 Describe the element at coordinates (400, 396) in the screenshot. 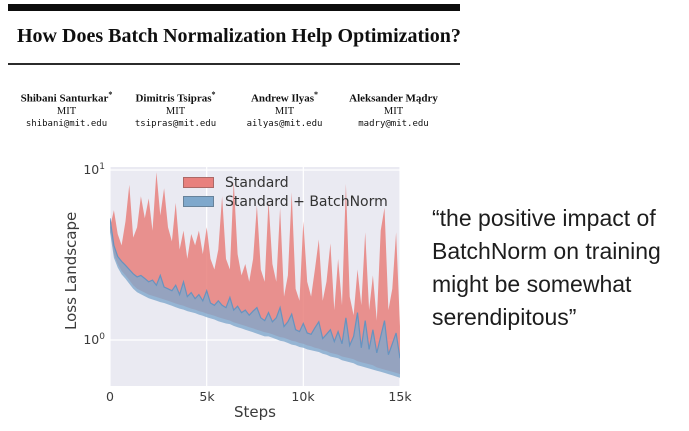

I see `x-tick-label: 15k` at that location.